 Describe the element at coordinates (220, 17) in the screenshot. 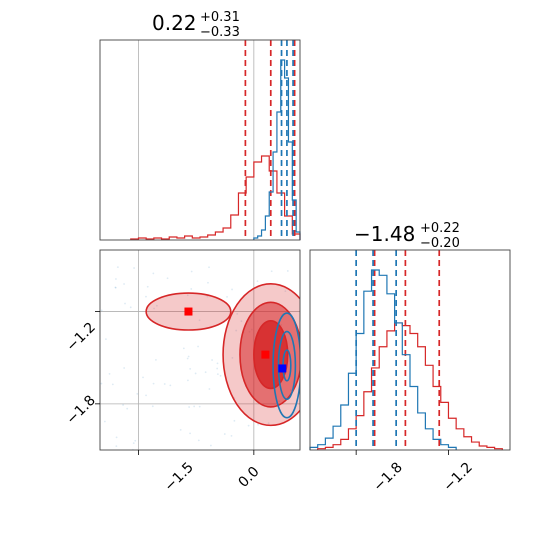

I see `marginal-x-title-upper: +0.31` at that location.